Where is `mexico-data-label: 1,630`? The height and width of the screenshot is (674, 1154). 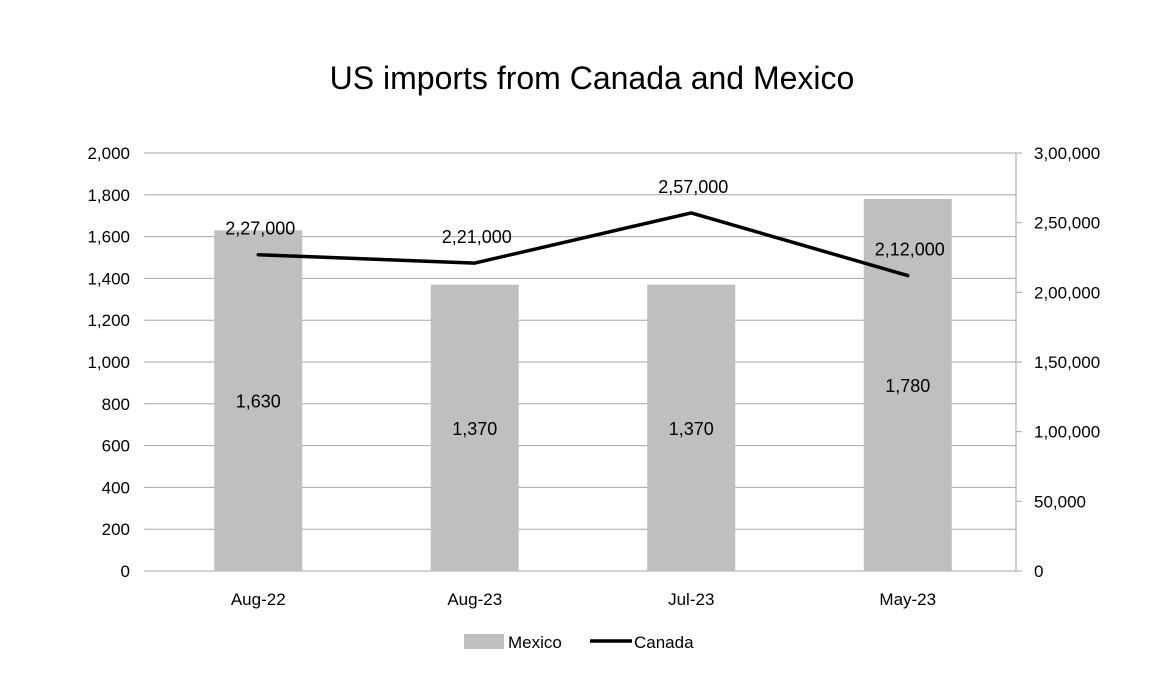 mexico-data-label: 1,630 is located at coordinates (258, 402).